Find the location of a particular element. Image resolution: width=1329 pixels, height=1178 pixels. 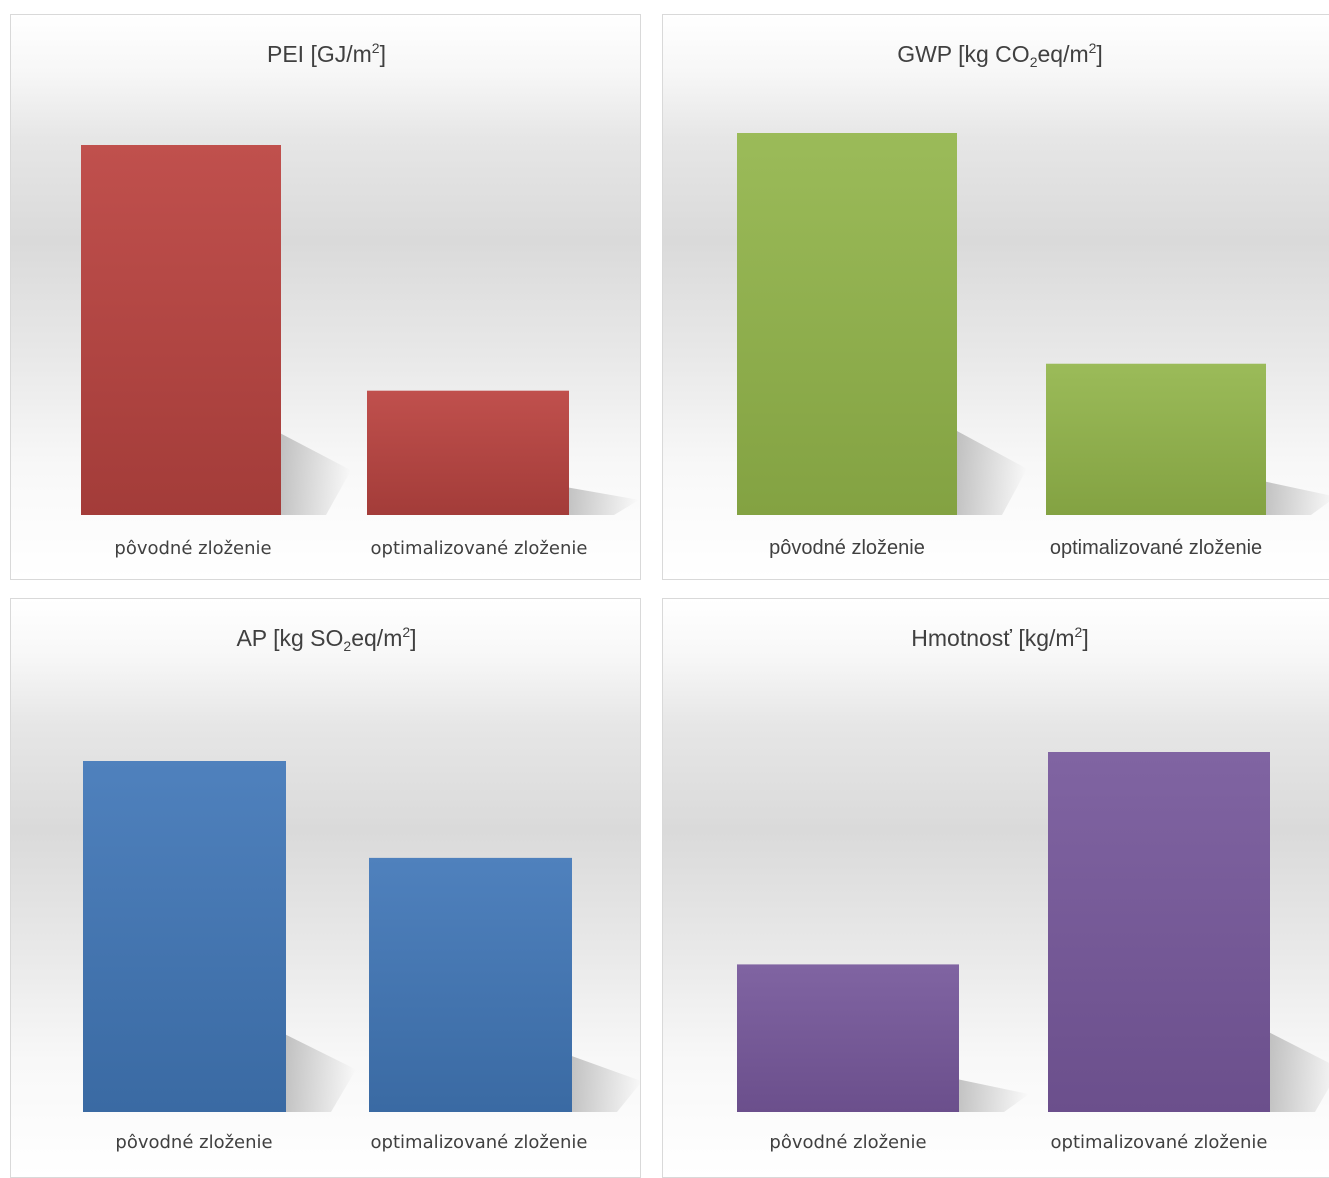

chart-title: AP [kg SO2eq/m2] is located at coordinates (326, 639).